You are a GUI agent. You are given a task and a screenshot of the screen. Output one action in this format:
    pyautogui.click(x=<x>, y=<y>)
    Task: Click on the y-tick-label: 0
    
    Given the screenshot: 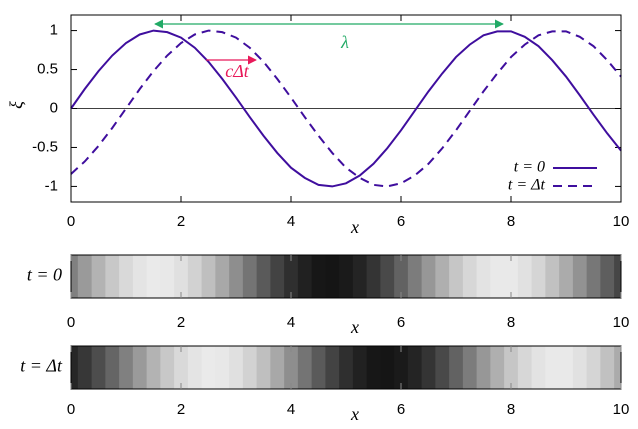 What is the action you would take?
    pyautogui.click(x=54, y=107)
    